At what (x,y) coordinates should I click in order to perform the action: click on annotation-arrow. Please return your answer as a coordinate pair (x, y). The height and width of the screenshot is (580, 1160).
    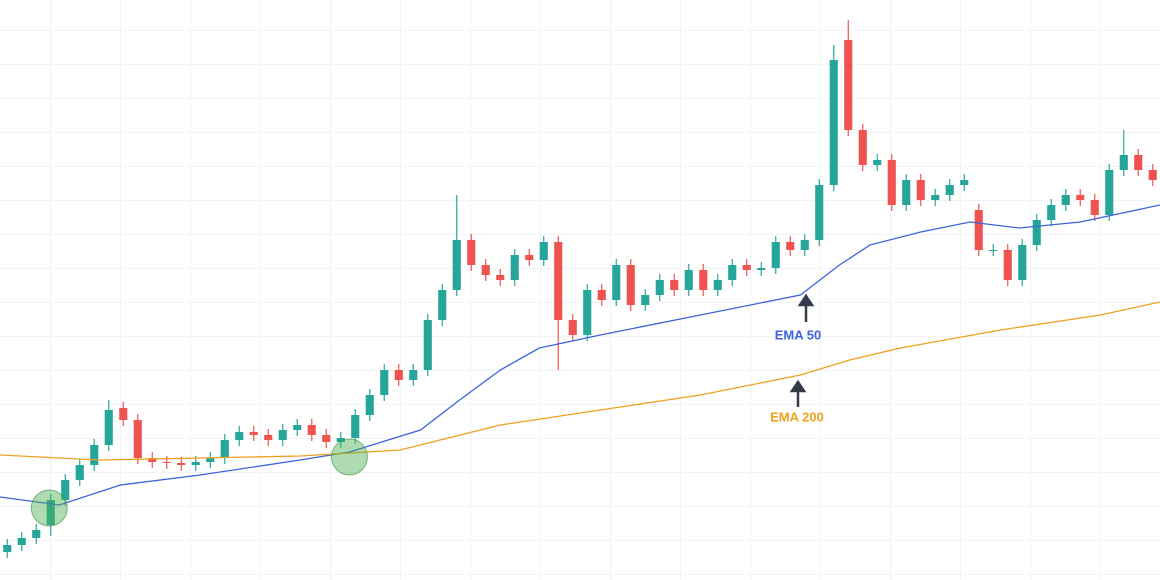
    Looking at the image, I should click on (802, 350).